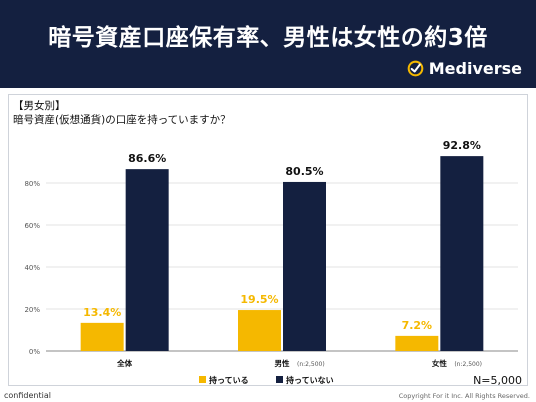 This screenshot has height=402, width=536. What do you see at coordinates (32, 310) in the screenshot?
I see `y-tick-label: 20%` at bounding box center [32, 310].